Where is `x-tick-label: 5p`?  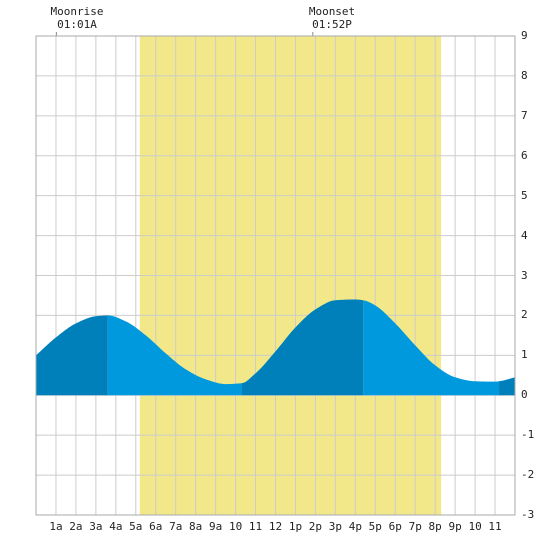 x-tick-label: 5p is located at coordinates (375, 526).